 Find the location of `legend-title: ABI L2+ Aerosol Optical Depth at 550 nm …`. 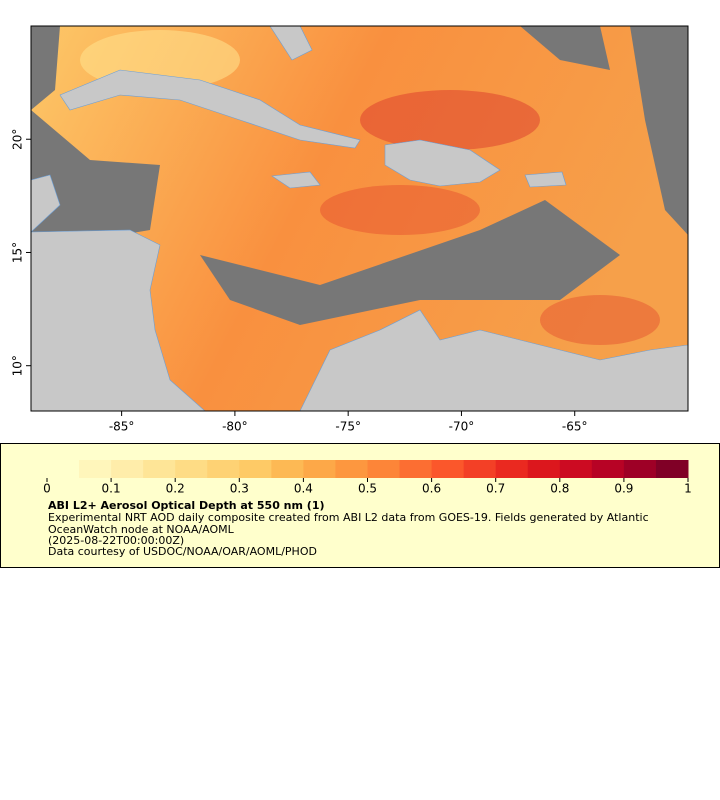

legend-title: ABI L2+ Aerosol Optical Depth at 550 nm … is located at coordinates (186, 505).